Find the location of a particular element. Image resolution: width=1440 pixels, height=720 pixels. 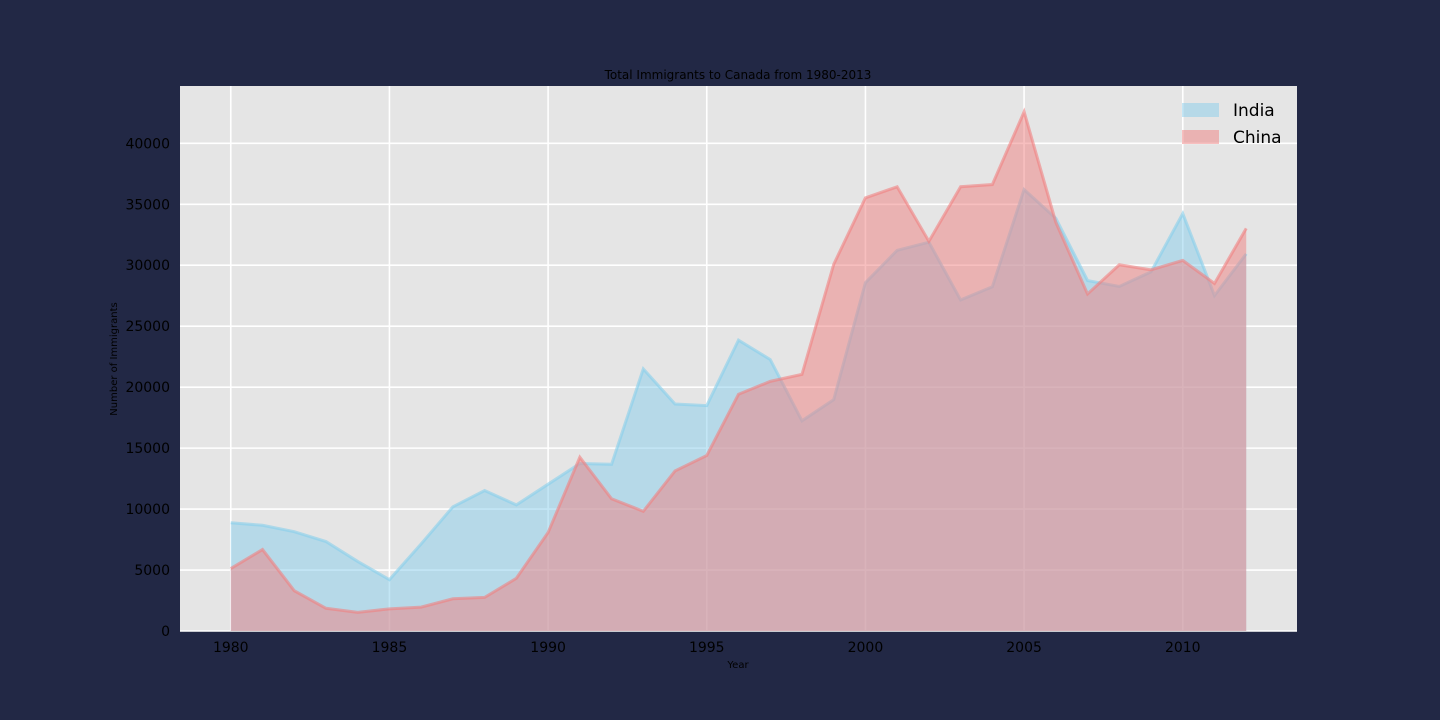

y-tick-label: 35000 is located at coordinates (147, 205).